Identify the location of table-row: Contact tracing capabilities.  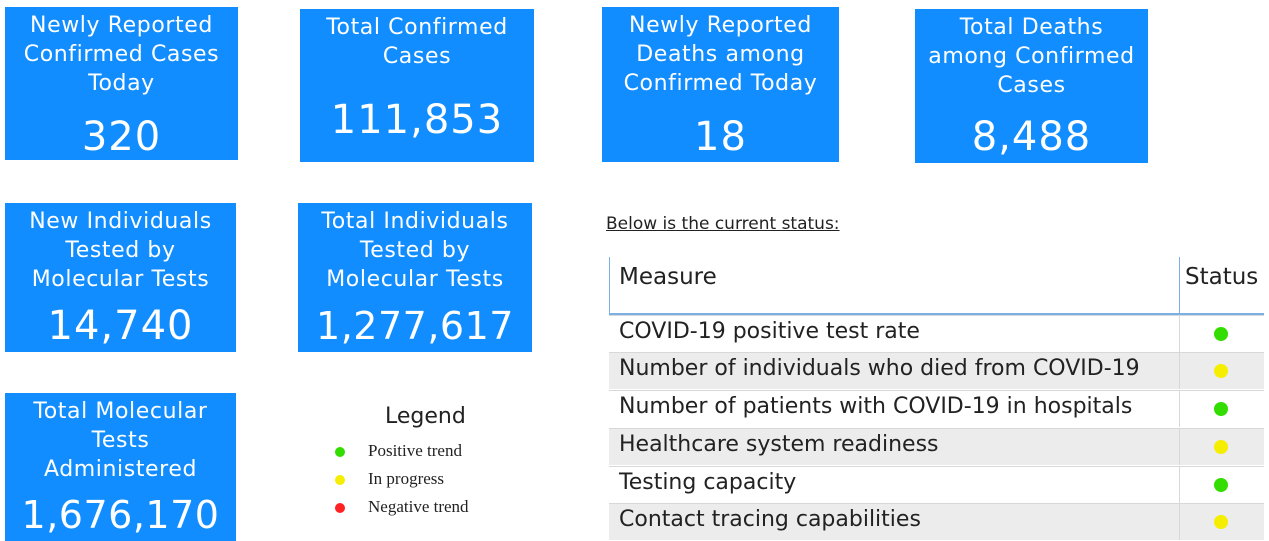
(936, 521).